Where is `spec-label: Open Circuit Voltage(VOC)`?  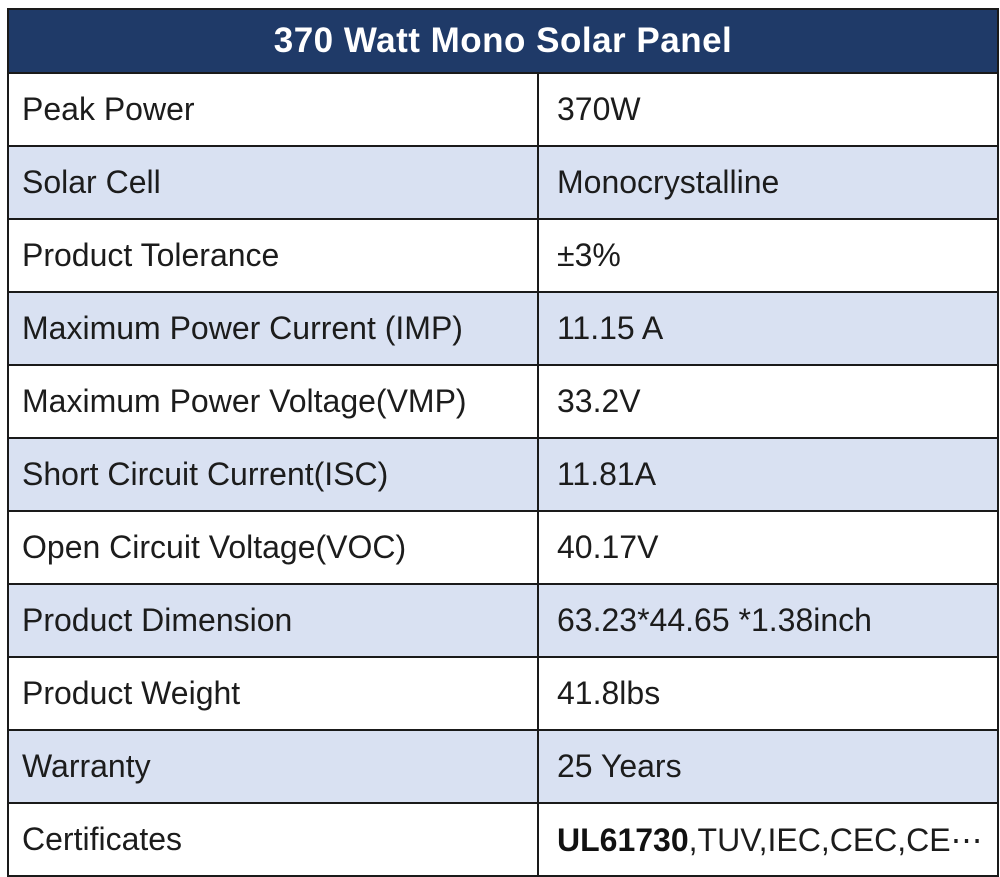
spec-label: Open Circuit Voltage(VOC) is located at coordinates (273, 547).